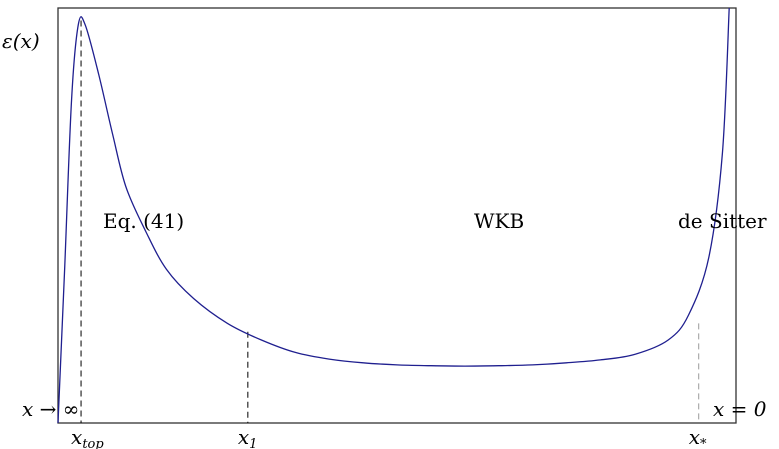 This screenshot has height=449, width=779. What do you see at coordinates (87, 437) in the screenshot?
I see `tick-label-x-top: xtop` at bounding box center [87, 437].